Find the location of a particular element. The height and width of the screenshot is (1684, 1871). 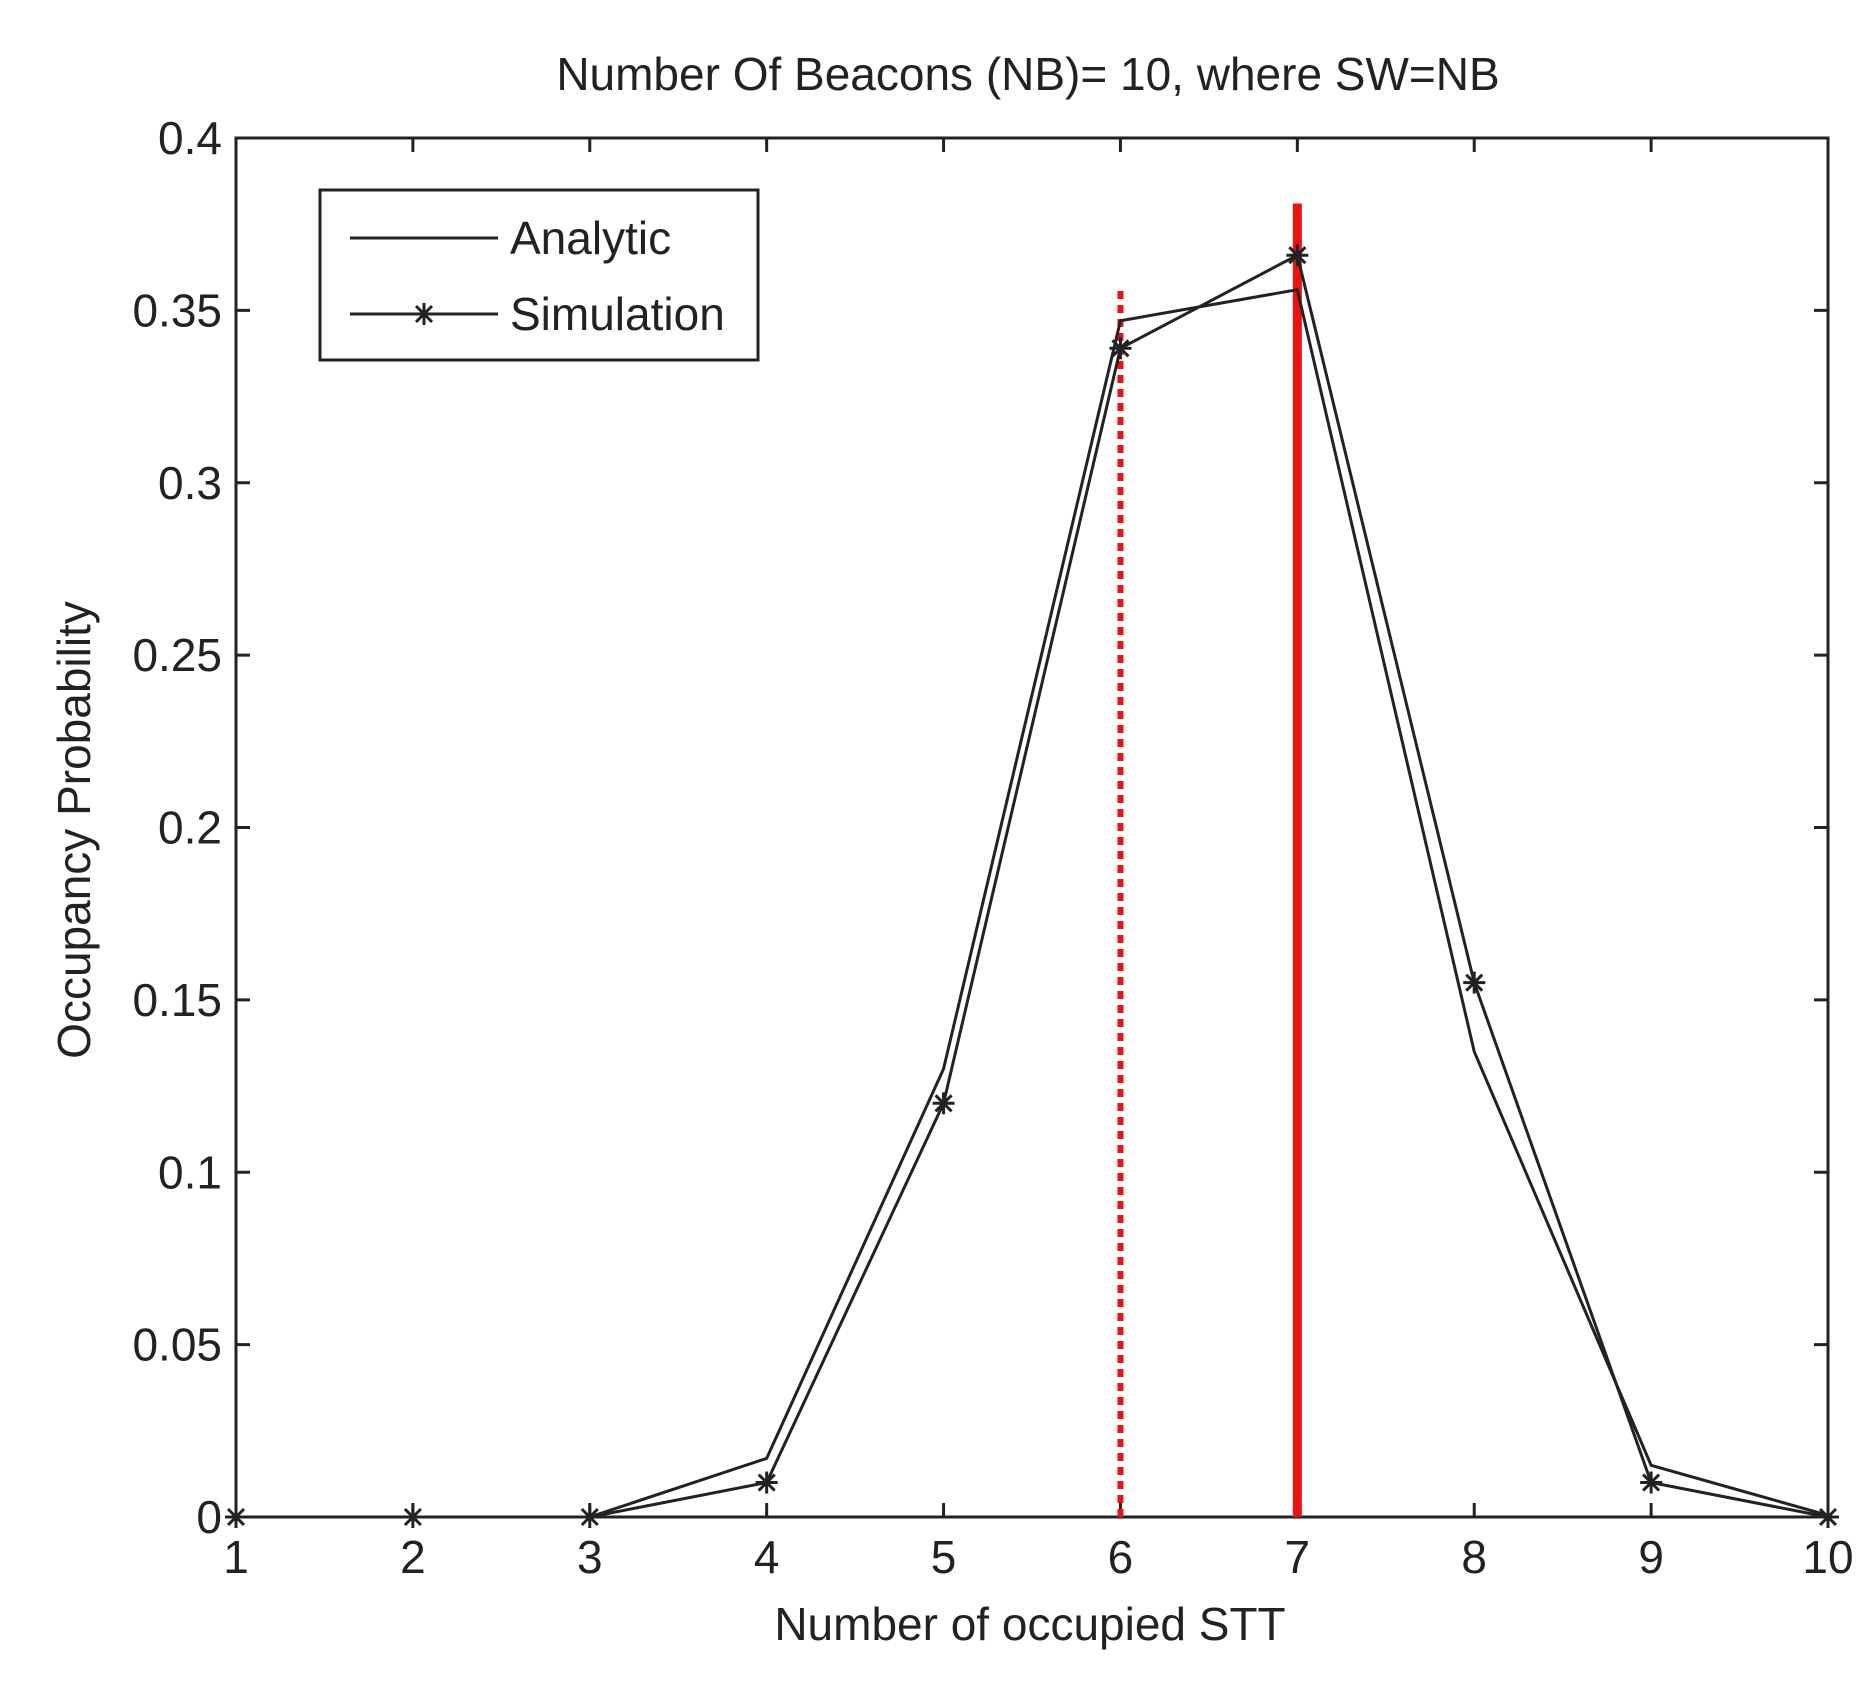

x-axis-label: Number of occupied STT is located at coordinates (1029, 1624).